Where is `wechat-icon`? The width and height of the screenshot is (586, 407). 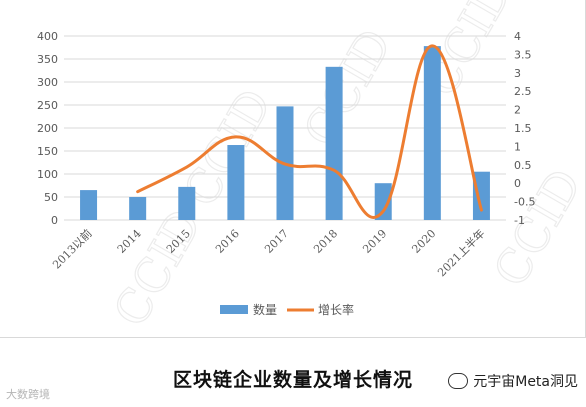 wechat-icon is located at coordinates (458, 381).